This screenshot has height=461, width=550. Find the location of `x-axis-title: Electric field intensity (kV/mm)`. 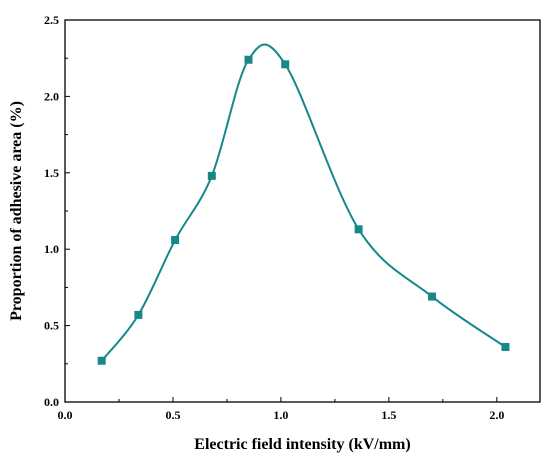

x-axis-title: Electric field intensity (kV/mm) is located at coordinates (302, 444).